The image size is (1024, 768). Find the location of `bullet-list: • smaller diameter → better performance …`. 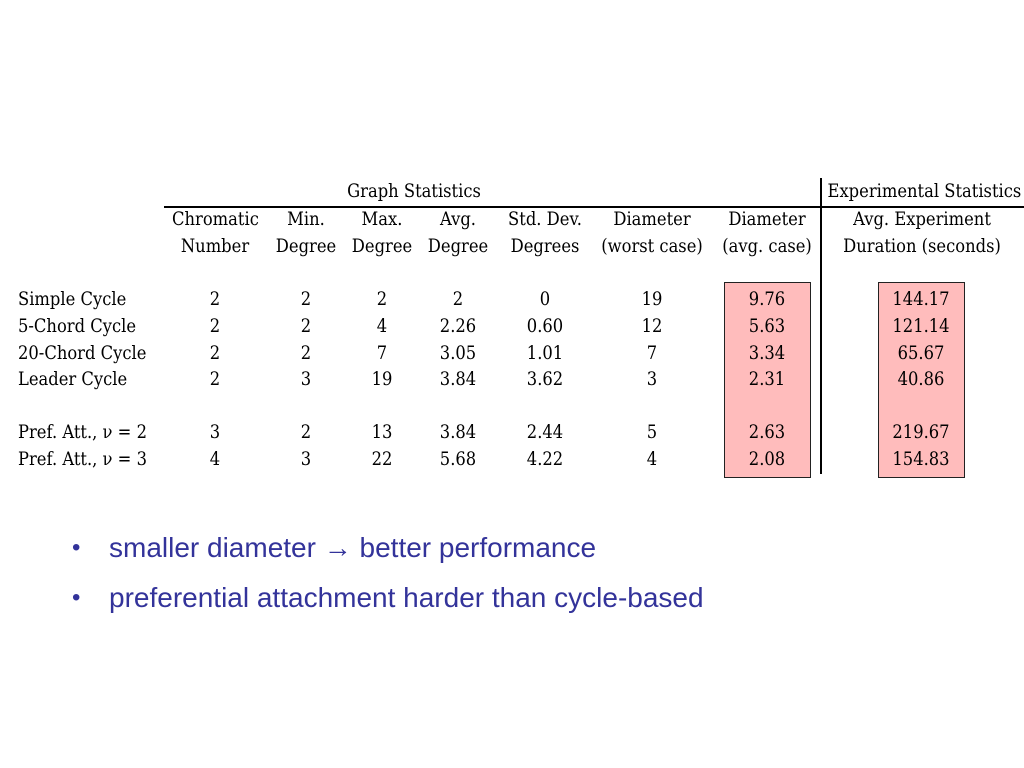

bullet-list: • smaller diameter → better performance … is located at coordinates (388, 578).